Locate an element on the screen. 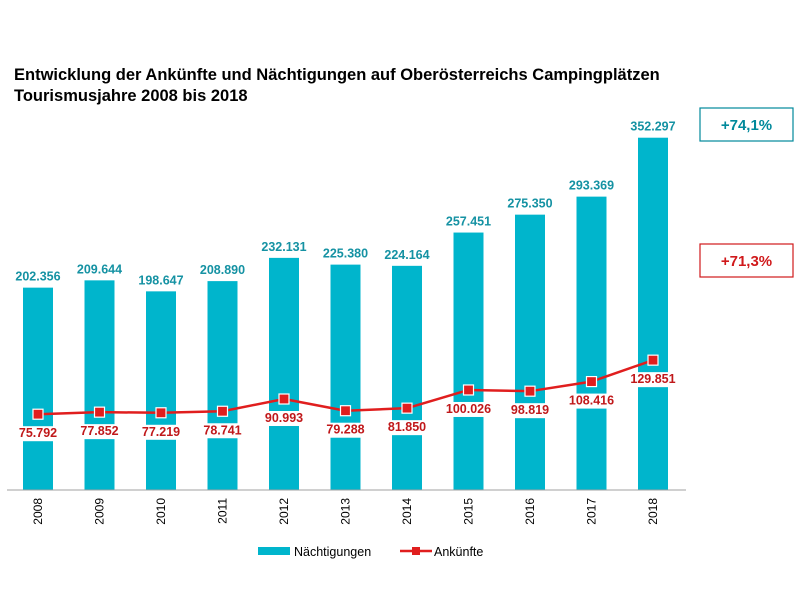 Image resolution: width=800 pixels, height=600 pixels. line-label-2018: 129.851 is located at coordinates (652, 379).